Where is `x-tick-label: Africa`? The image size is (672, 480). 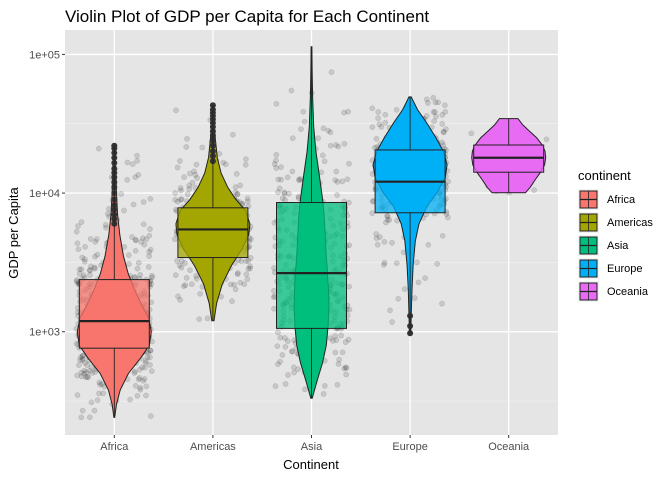
x-tick-label: Africa is located at coordinates (114, 447).